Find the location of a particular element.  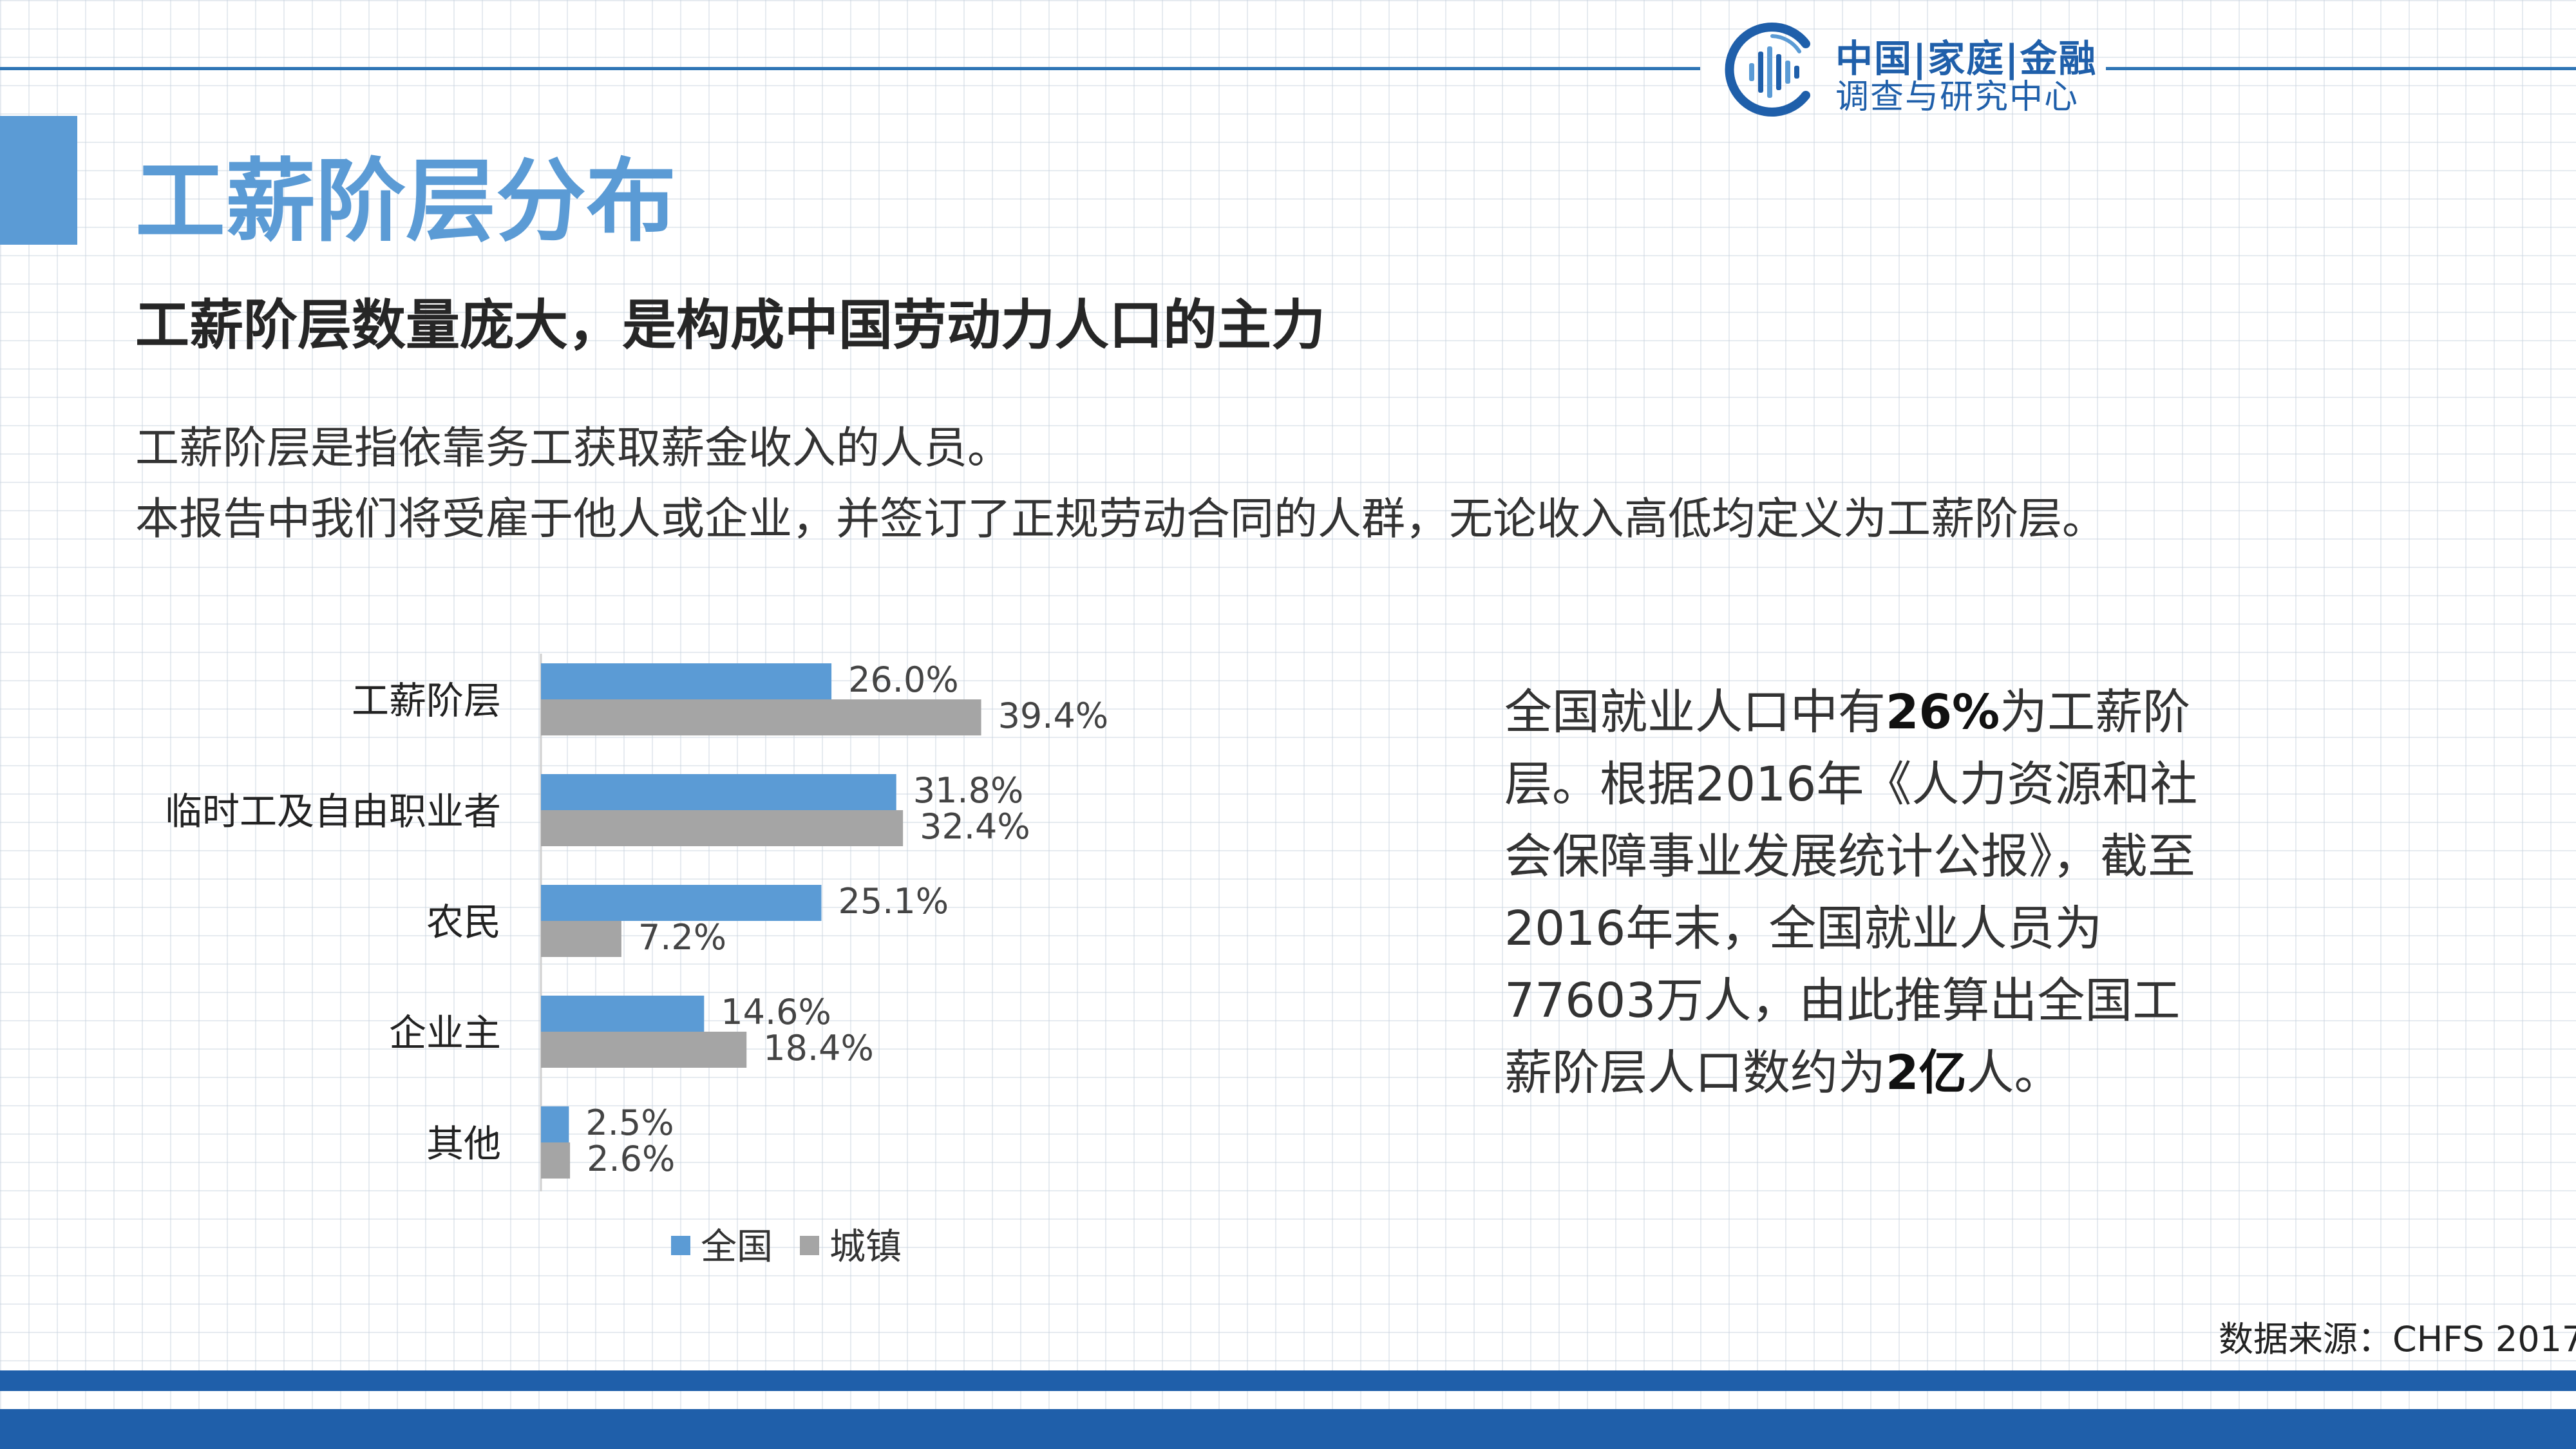

definition-line-1: 工薪阶层是指依靠务工获取薪金收入的人员。 is located at coordinates (573, 448).